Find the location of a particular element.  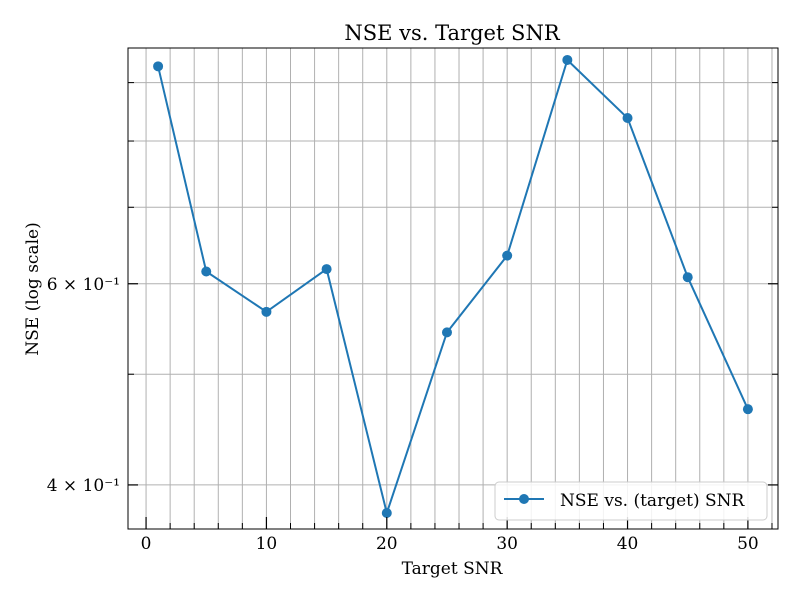

y-tick-label: 6 × 10⁻¹ is located at coordinates (83, 285).